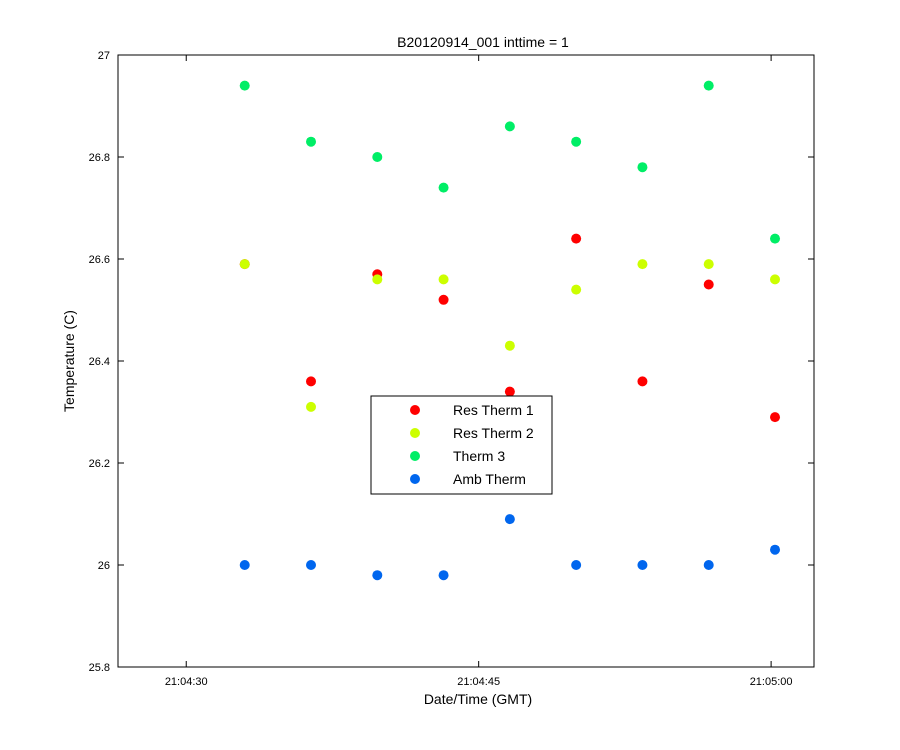  I want to click on x-tick-label: 21:05:00, so click(771, 682).